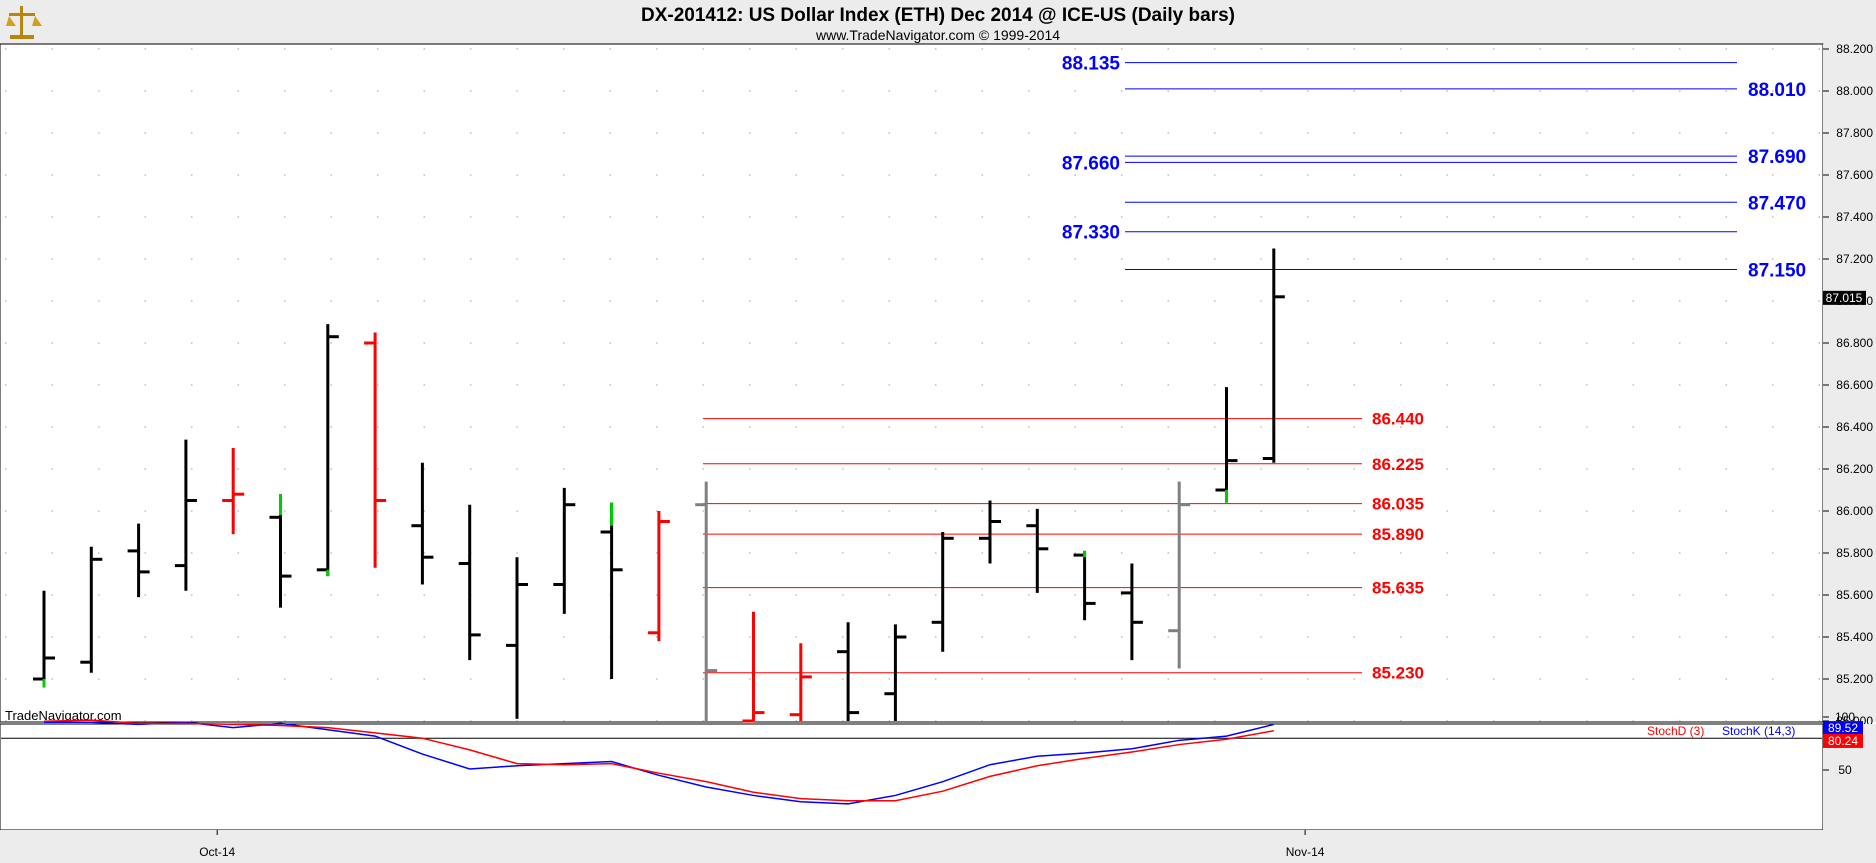 The width and height of the screenshot is (1876, 863). I want to click on support-label: 86.440, so click(1398, 419).